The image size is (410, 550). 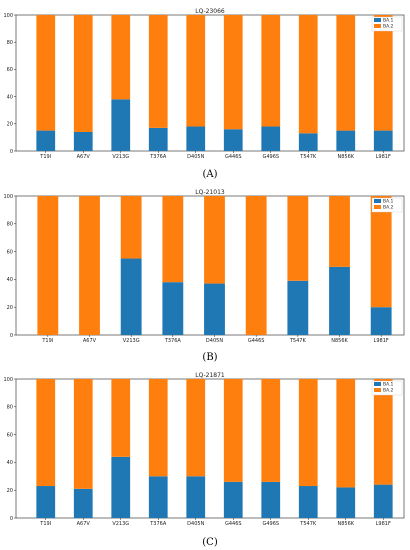 What do you see at coordinates (209, 357) in the screenshot?
I see `panel-caption: (B)` at bounding box center [209, 357].